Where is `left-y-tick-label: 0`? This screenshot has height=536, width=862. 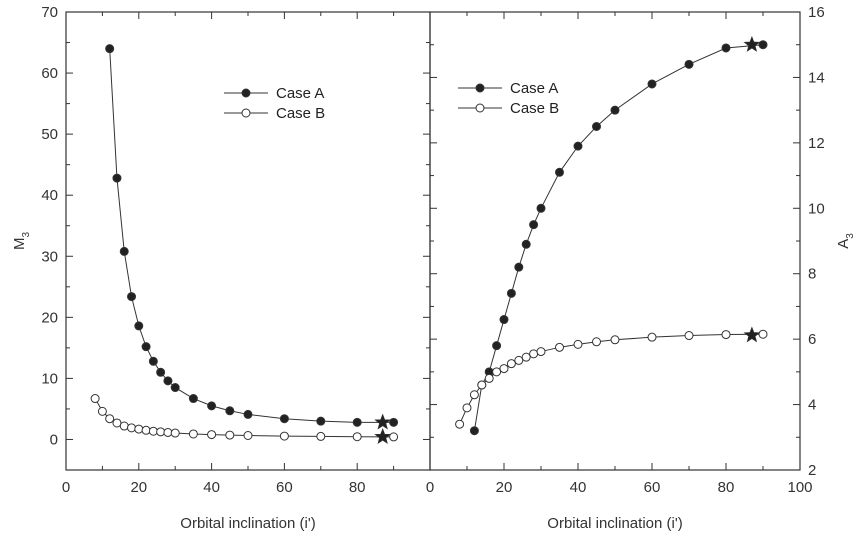
left-y-tick-label: 0 is located at coordinates (54, 439).